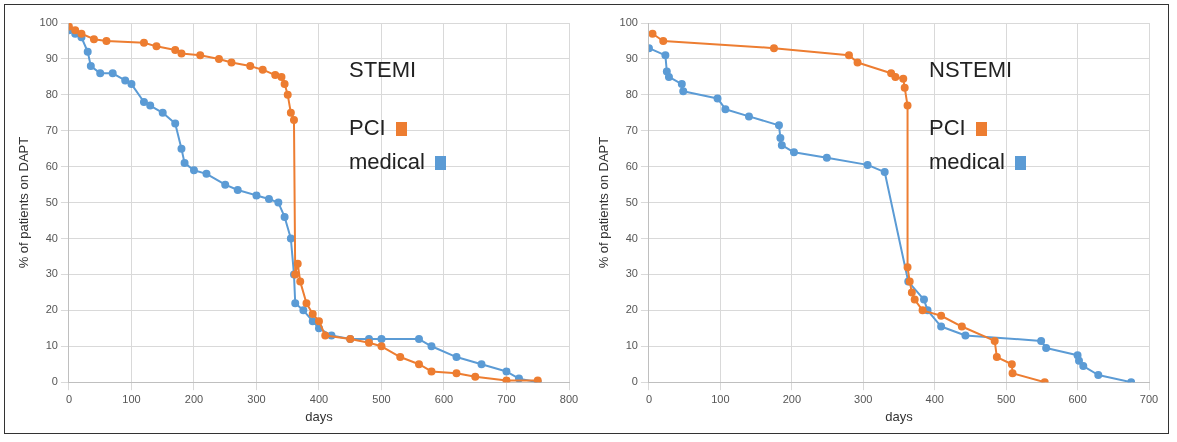 This screenshot has width=1177, height=442. What do you see at coordinates (971, 70) in the screenshot?
I see `text: NSTEMI` at bounding box center [971, 70].